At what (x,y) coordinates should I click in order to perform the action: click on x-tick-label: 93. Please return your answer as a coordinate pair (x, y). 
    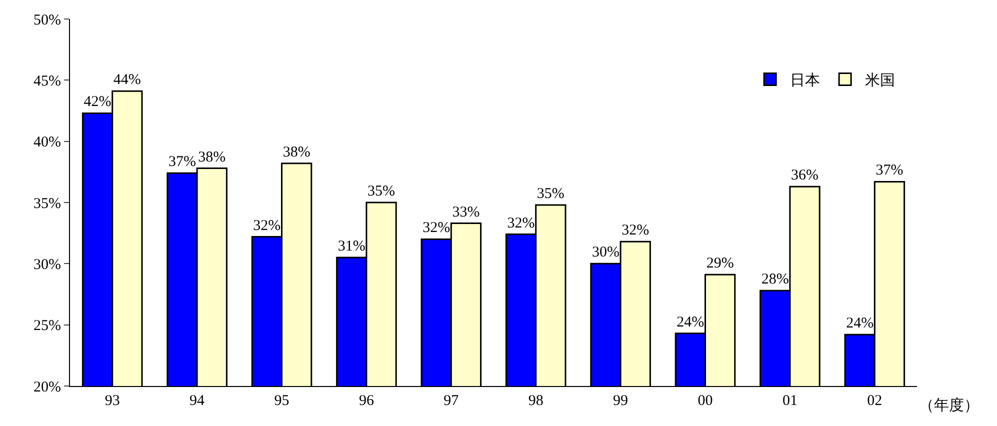
    Looking at the image, I should click on (112, 401).